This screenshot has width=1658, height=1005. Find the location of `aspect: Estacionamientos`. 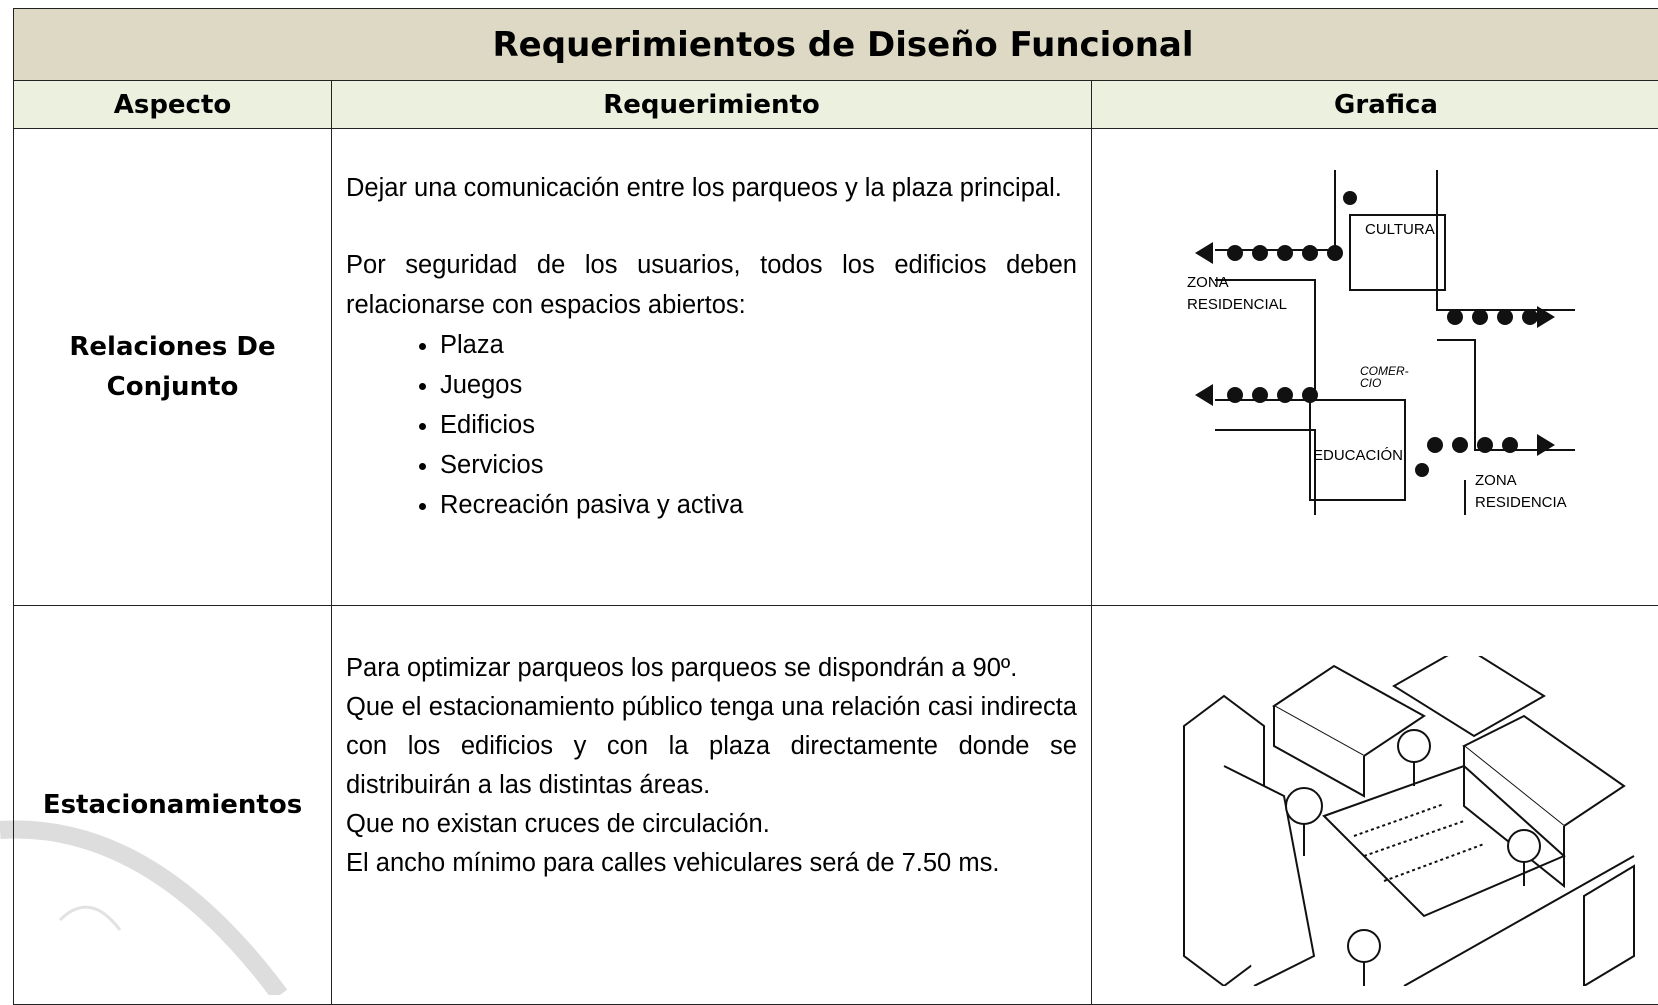

aspect: Estacionamientos is located at coordinates (172, 805).